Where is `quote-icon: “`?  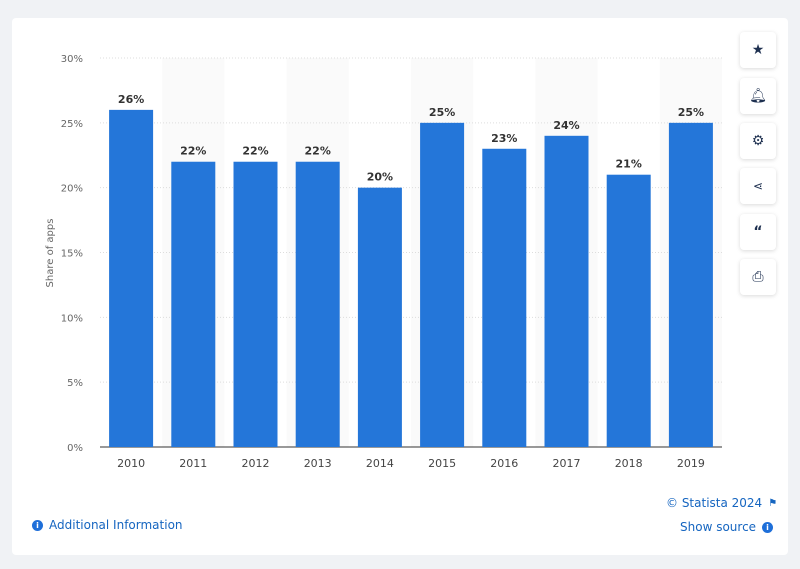 quote-icon: “ is located at coordinates (758, 232).